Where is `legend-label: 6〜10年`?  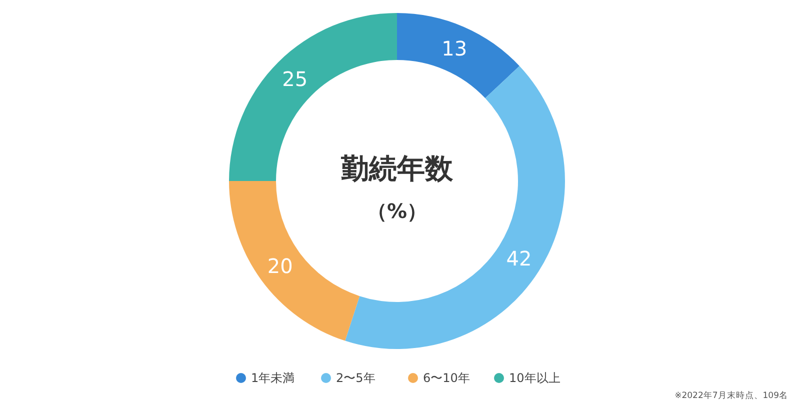 legend-label: 6〜10年 is located at coordinates (446, 378).